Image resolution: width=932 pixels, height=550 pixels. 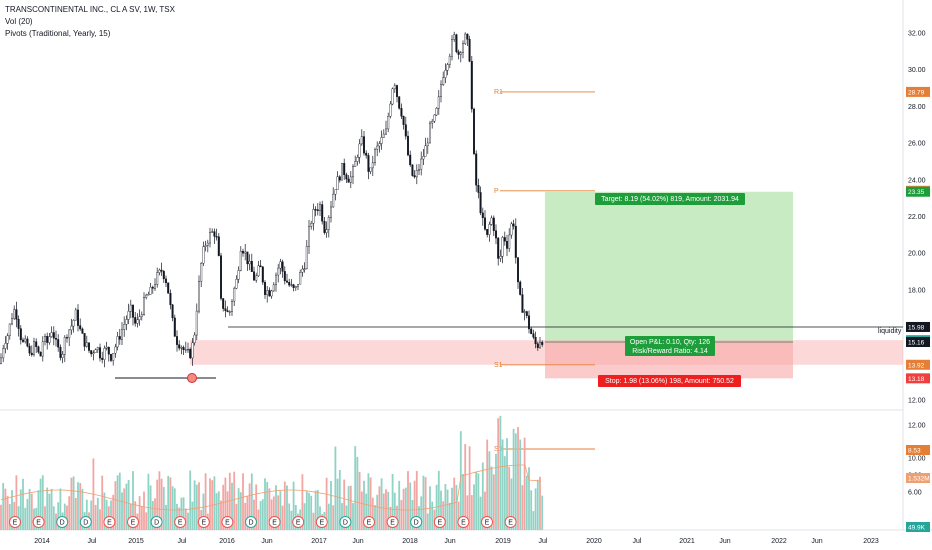 What do you see at coordinates (58, 33) in the screenshot?
I see `pivots-indicator-label: Pivots (Traditional, Yearly, 15)` at bounding box center [58, 33].